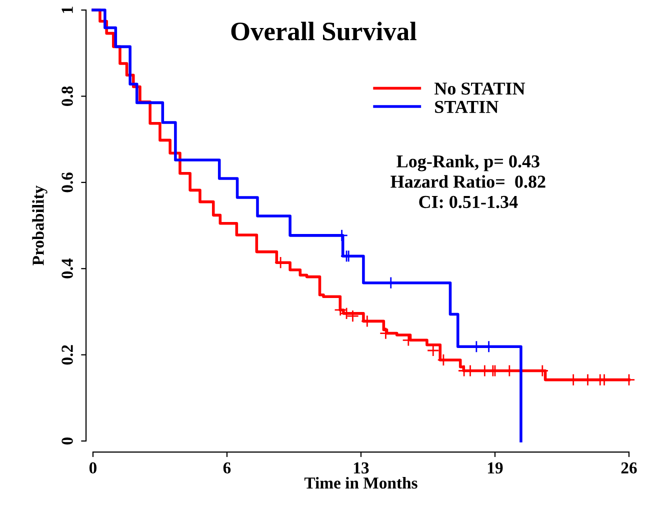 Image resolution: width=658 pixels, height=510 pixels. What do you see at coordinates (361, 482) in the screenshot?
I see `x-axis-title: Time in Months` at bounding box center [361, 482].